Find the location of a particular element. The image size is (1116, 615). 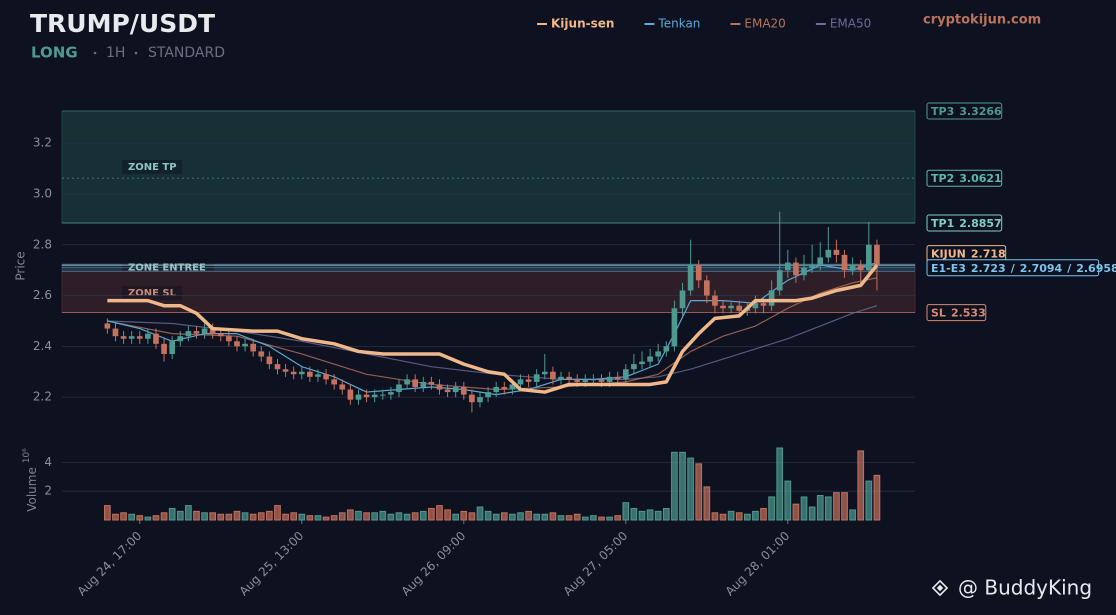

indicator-line is located at coordinates (492, 342).